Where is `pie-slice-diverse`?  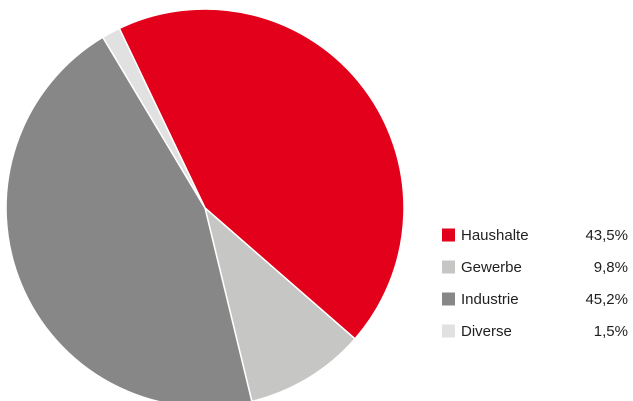
pie-slice-diverse is located at coordinates (153, 118).